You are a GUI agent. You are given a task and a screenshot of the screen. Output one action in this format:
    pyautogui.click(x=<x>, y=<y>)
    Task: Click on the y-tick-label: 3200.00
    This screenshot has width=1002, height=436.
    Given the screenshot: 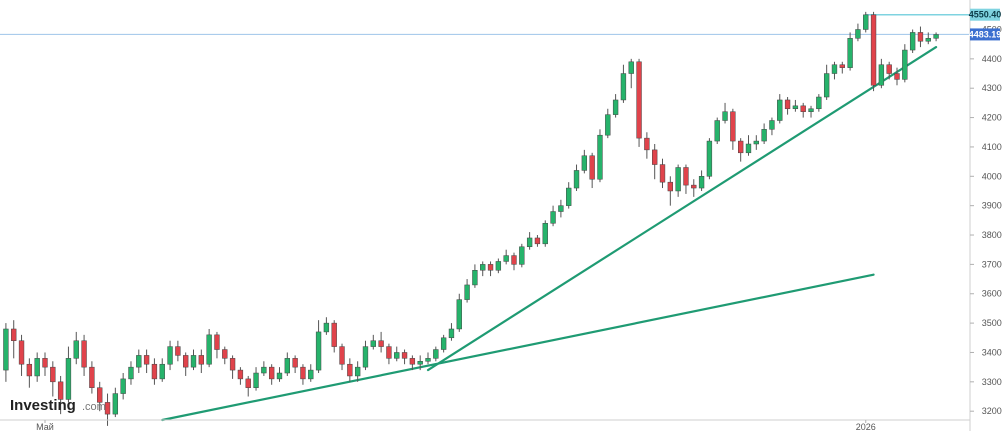 What is the action you would take?
    pyautogui.click(x=992, y=411)
    